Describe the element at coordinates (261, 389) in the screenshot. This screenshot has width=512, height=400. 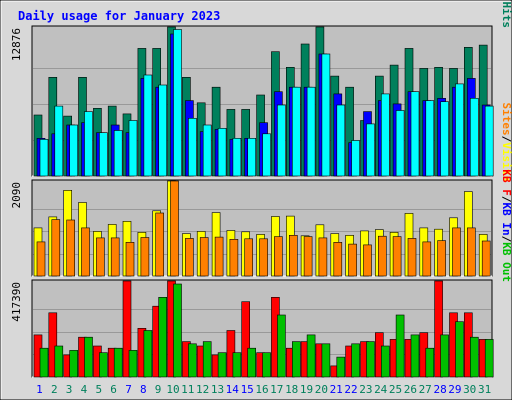
I see `xtick-day-16: 16` at that location.